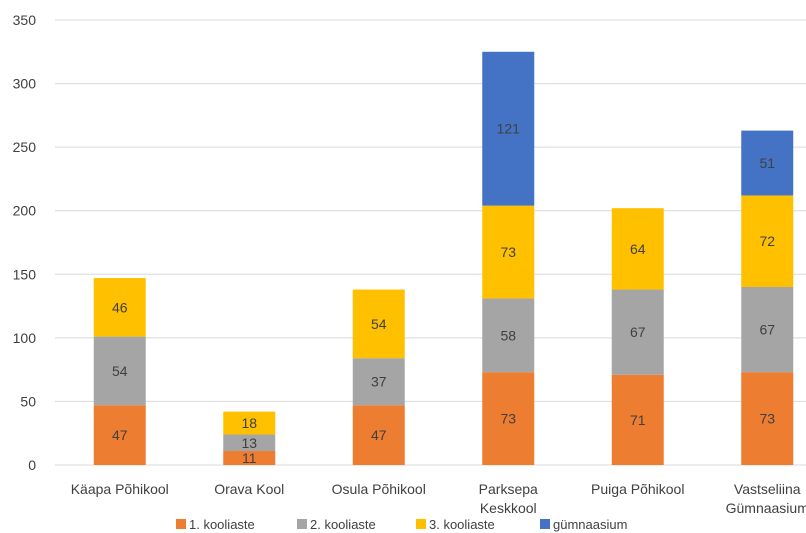 Image resolution: width=806 pixels, height=533 pixels. Describe the element at coordinates (249, 489) in the screenshot. I see `x-category-label: Orava Kool` at that location.